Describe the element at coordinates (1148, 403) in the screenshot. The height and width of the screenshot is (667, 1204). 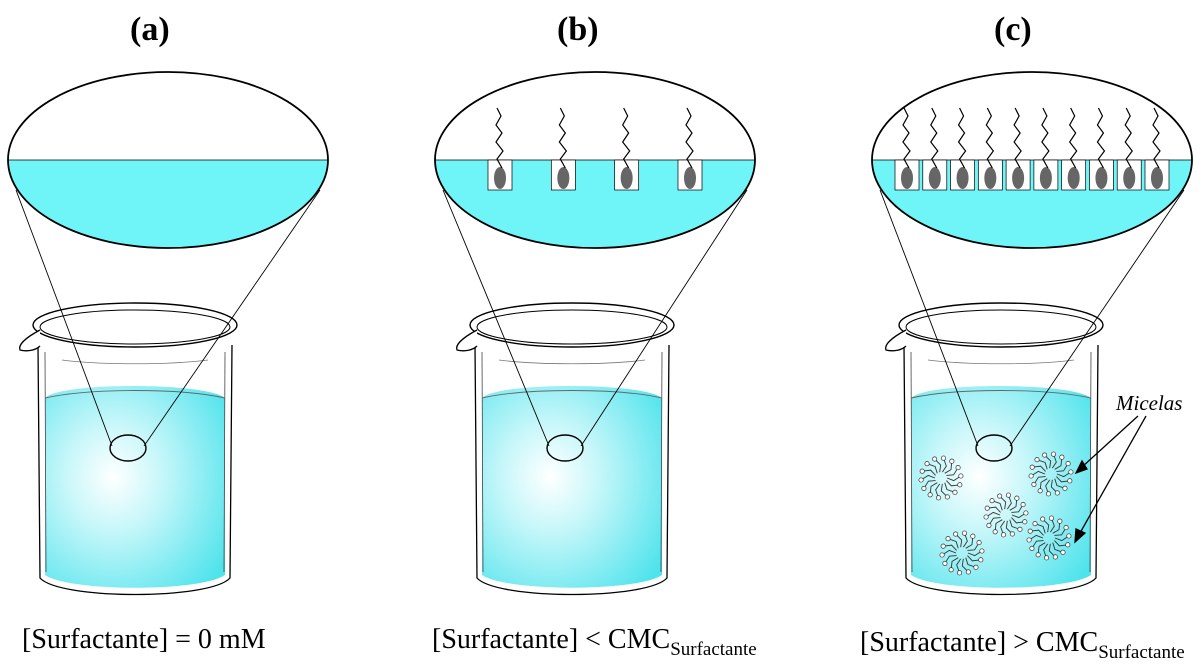
I see `micelles-annotation: Micelas` at that location.